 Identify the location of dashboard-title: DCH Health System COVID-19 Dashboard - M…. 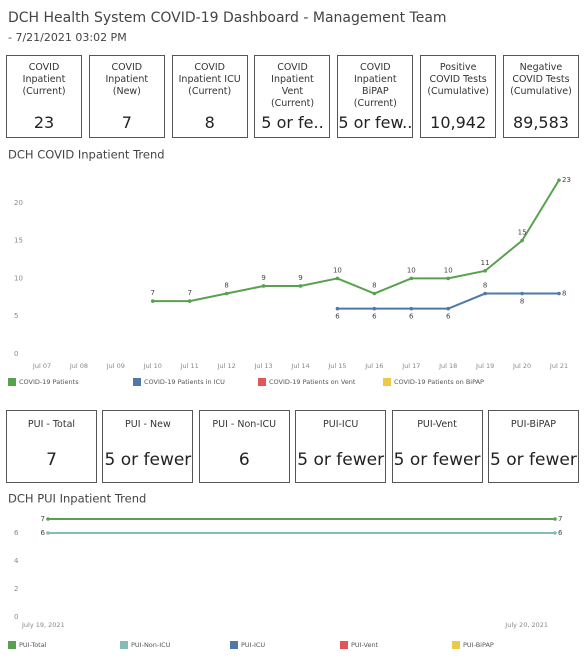
(227, 18).